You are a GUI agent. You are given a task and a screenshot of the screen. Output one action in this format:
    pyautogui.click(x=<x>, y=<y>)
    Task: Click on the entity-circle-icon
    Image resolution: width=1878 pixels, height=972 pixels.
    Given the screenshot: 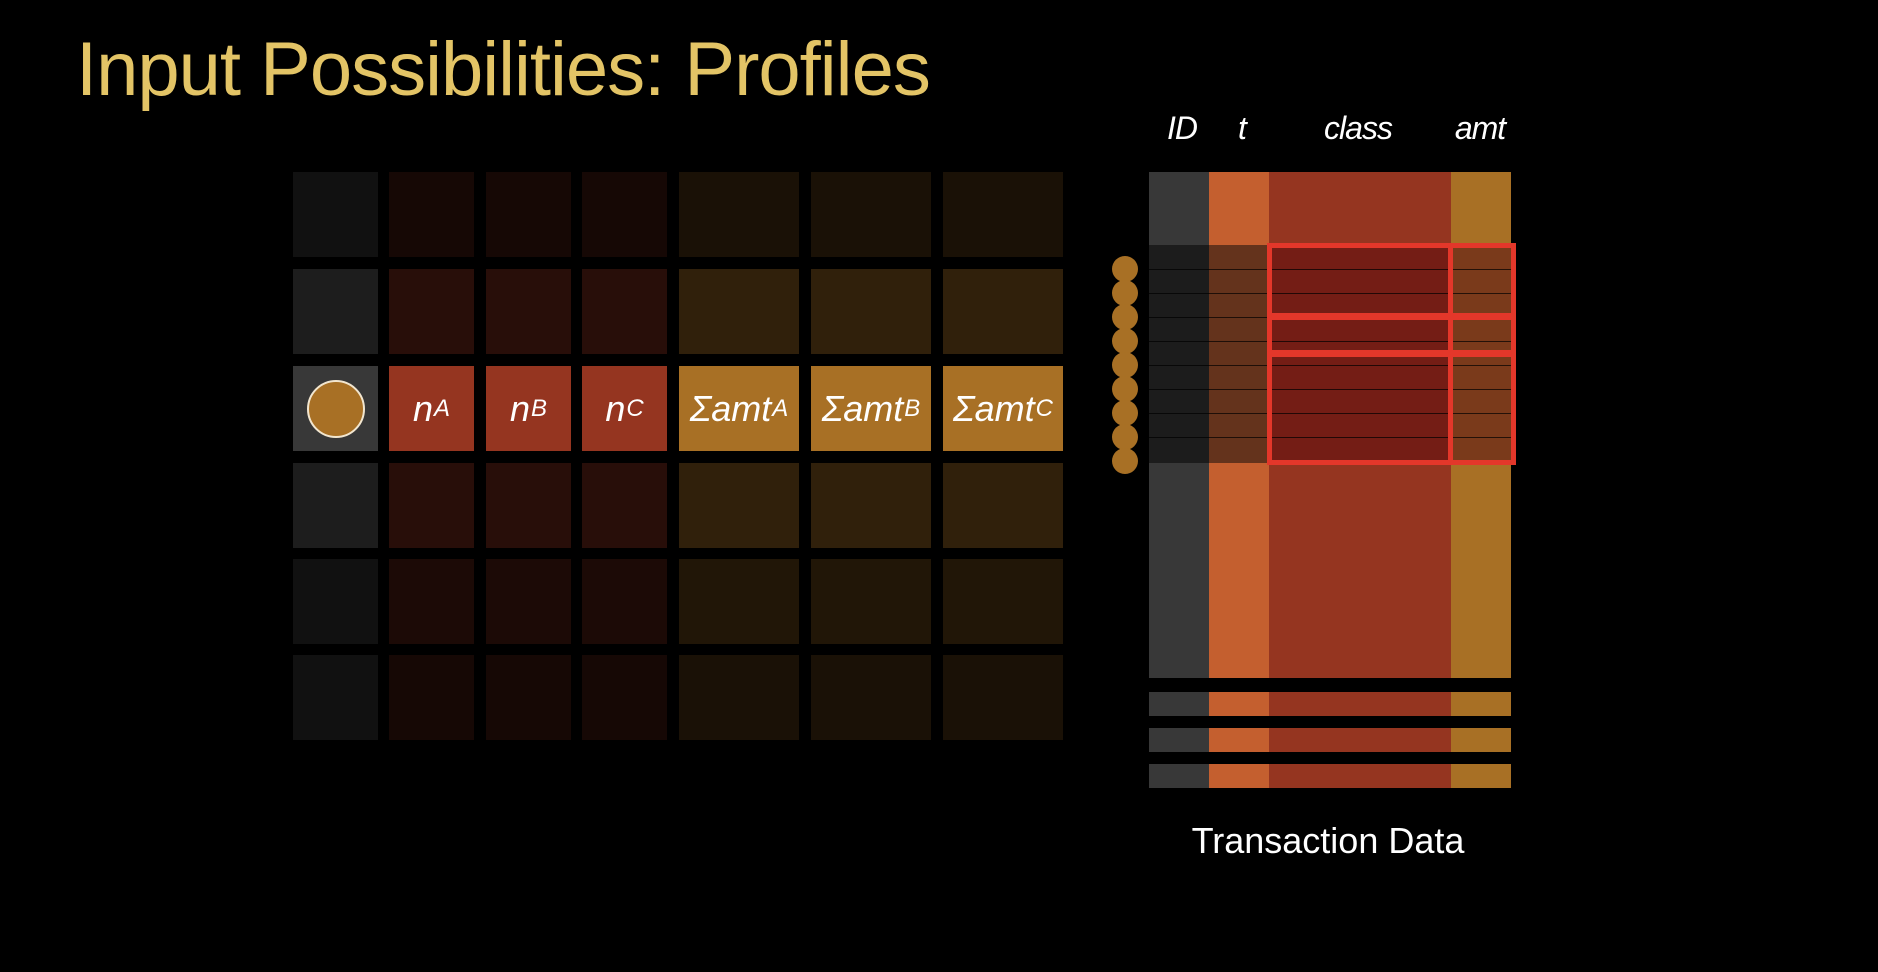 What is the action you would take?
    pyautogui.click(x=335, y=408)
    